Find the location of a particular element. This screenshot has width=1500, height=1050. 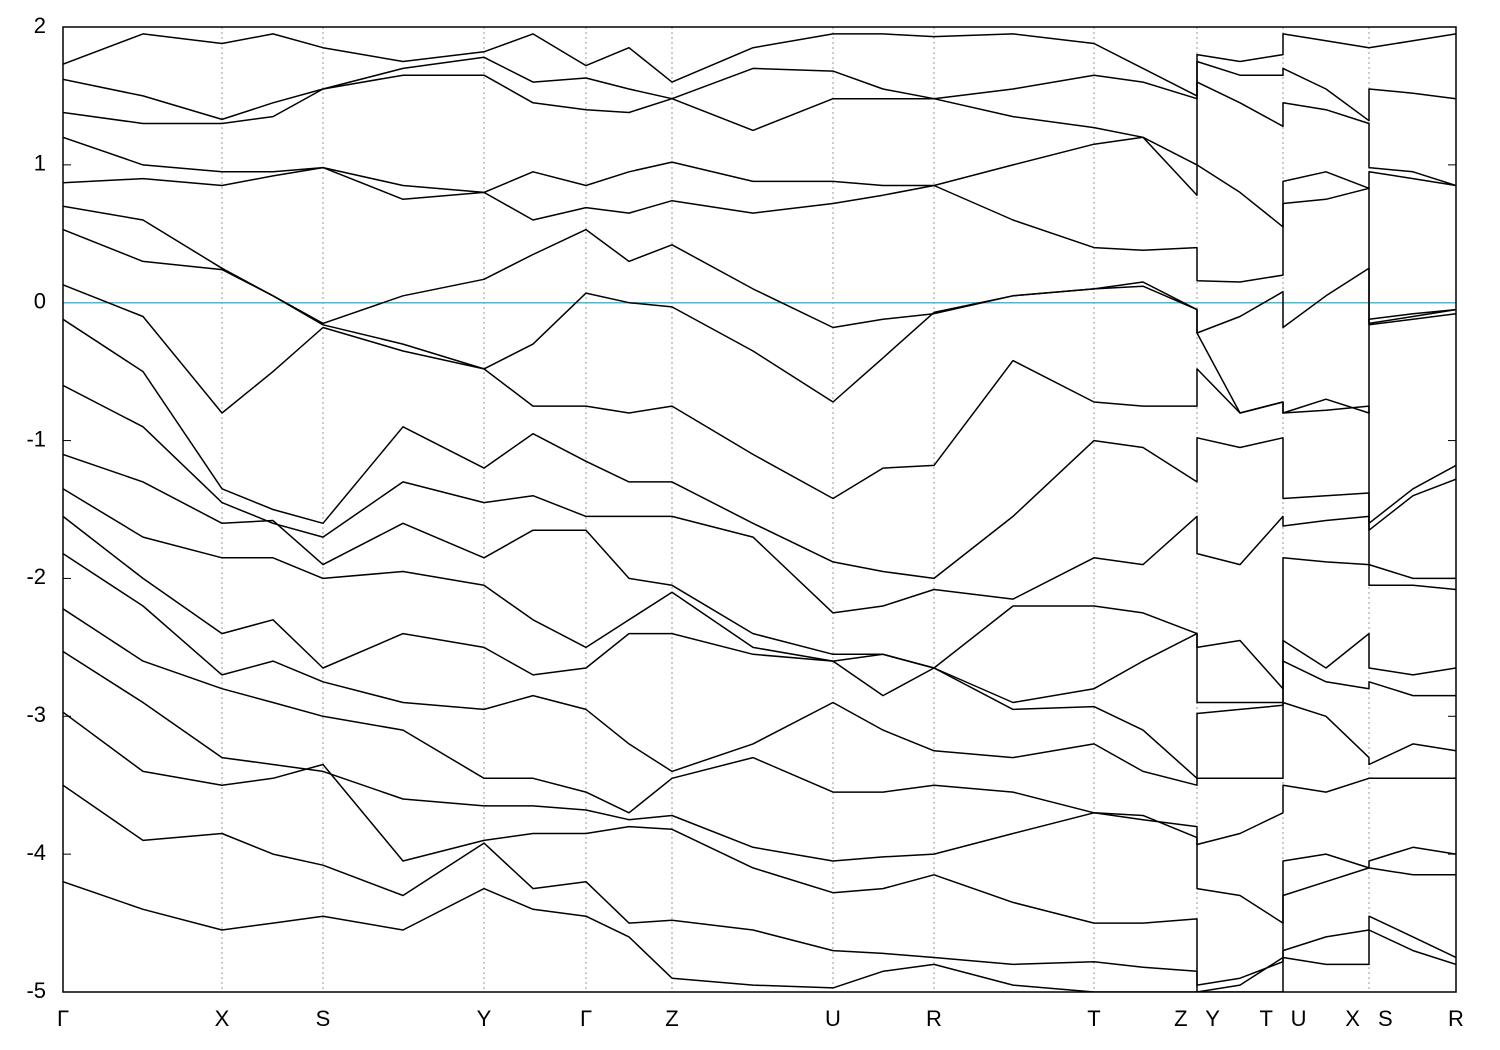

x-tick-label: Z is located at coordinates (671, 1018).